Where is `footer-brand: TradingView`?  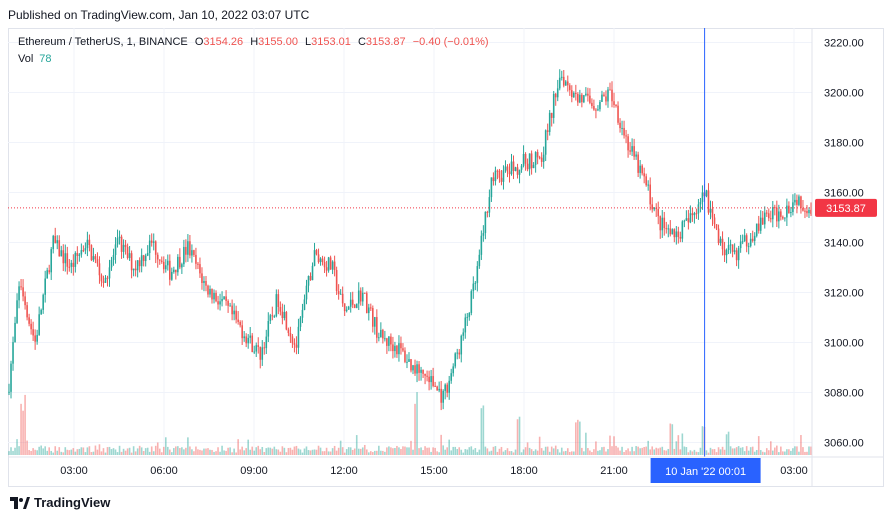 footer-brand: TradingView is located at coordinates (60, 502).